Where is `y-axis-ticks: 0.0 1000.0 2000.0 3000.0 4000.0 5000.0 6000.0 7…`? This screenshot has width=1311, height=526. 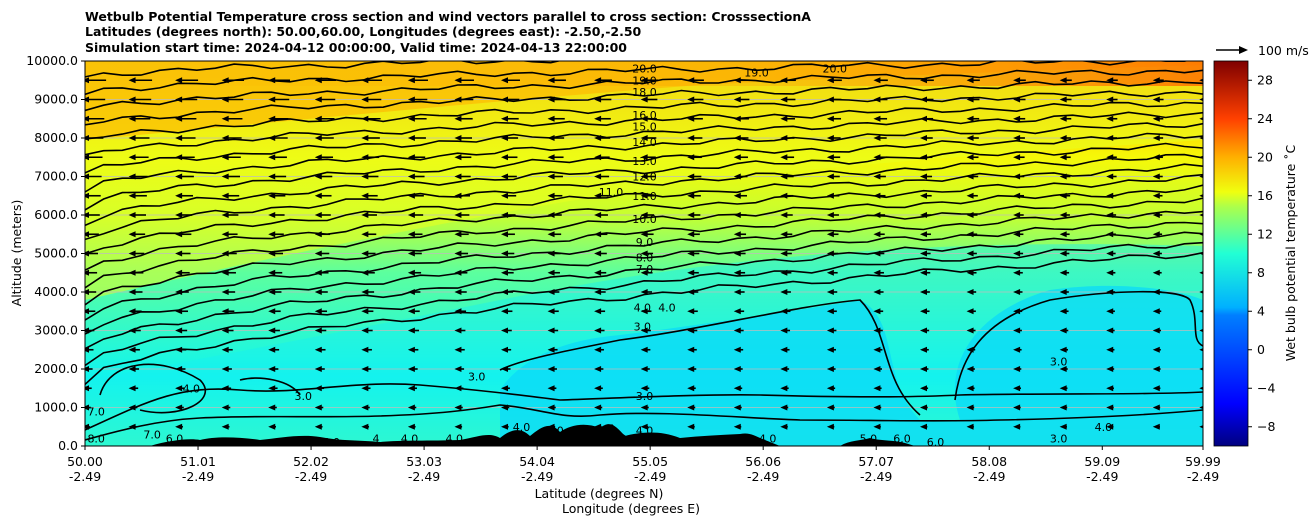
y-axis-ticks: 0.0 1000.0 2000.0 3000.0 4000.0 5000.0 6000.0 7… is located at coordinates (55, 253).